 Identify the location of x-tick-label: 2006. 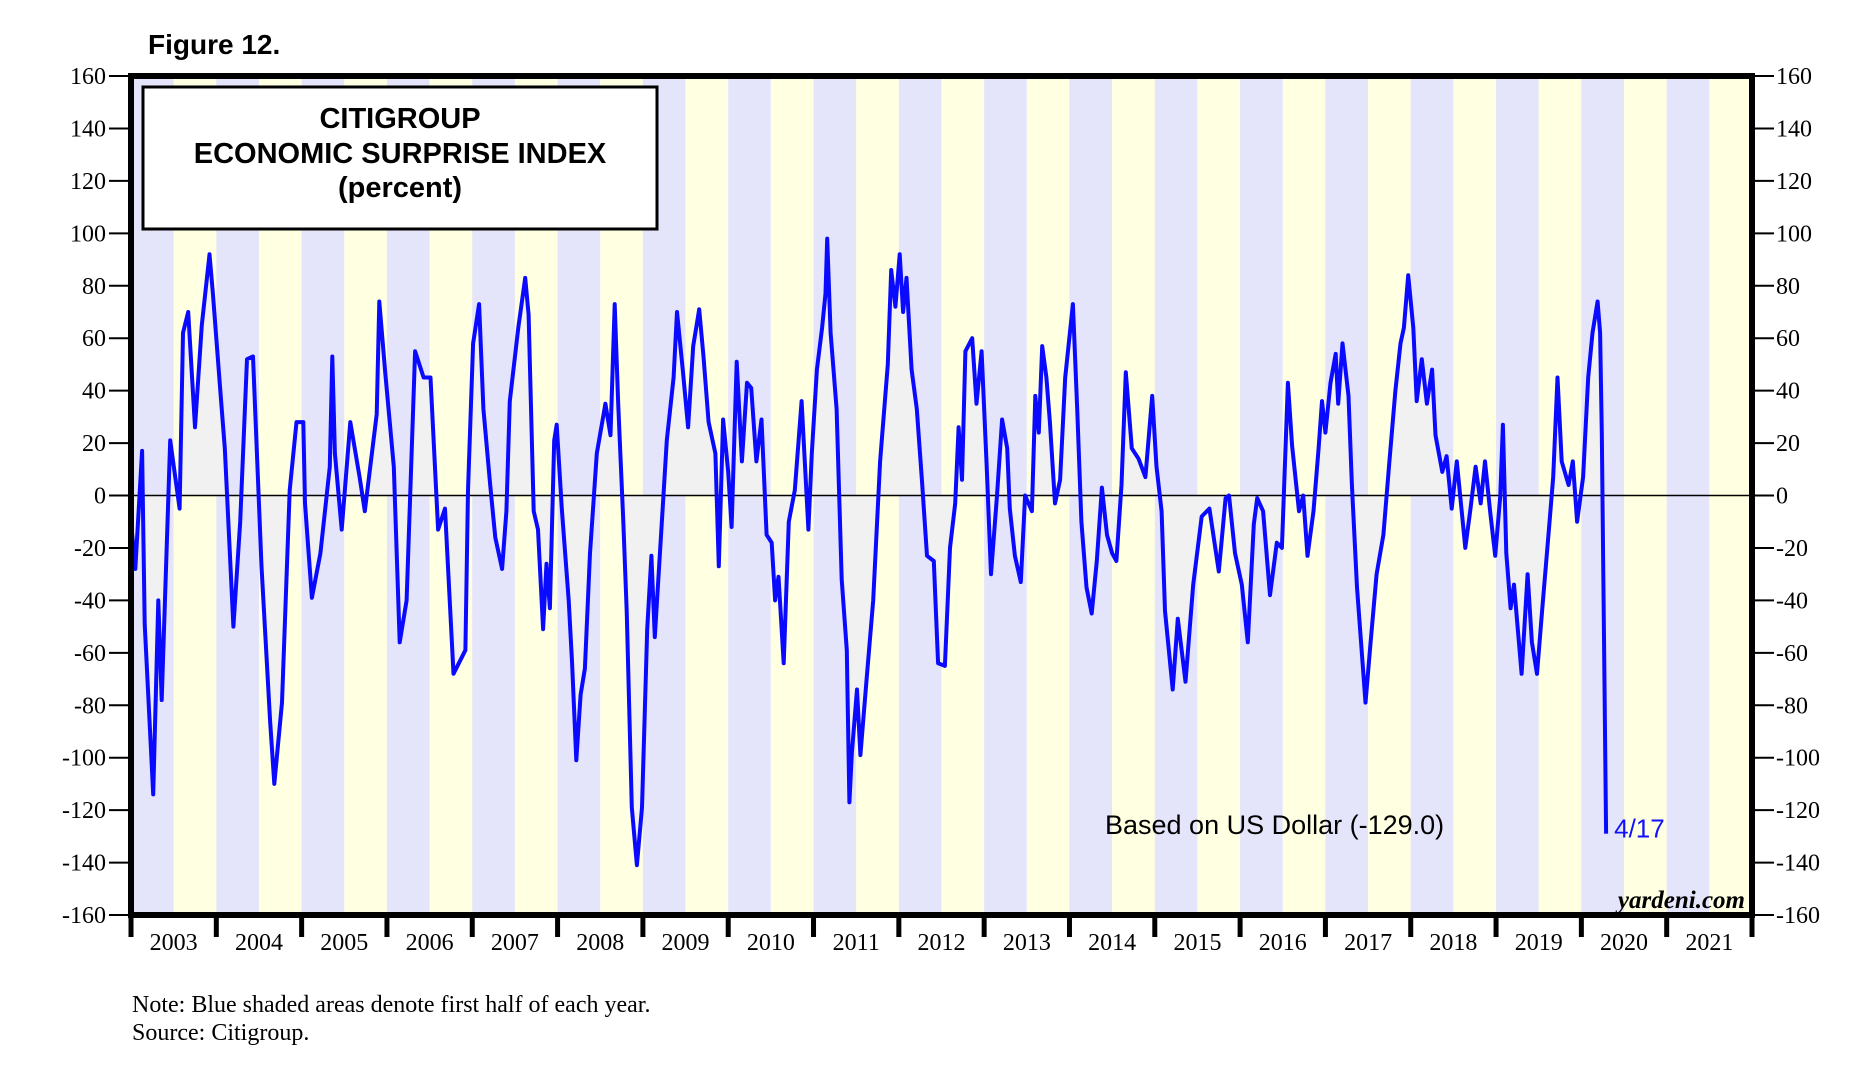
(430, 943).